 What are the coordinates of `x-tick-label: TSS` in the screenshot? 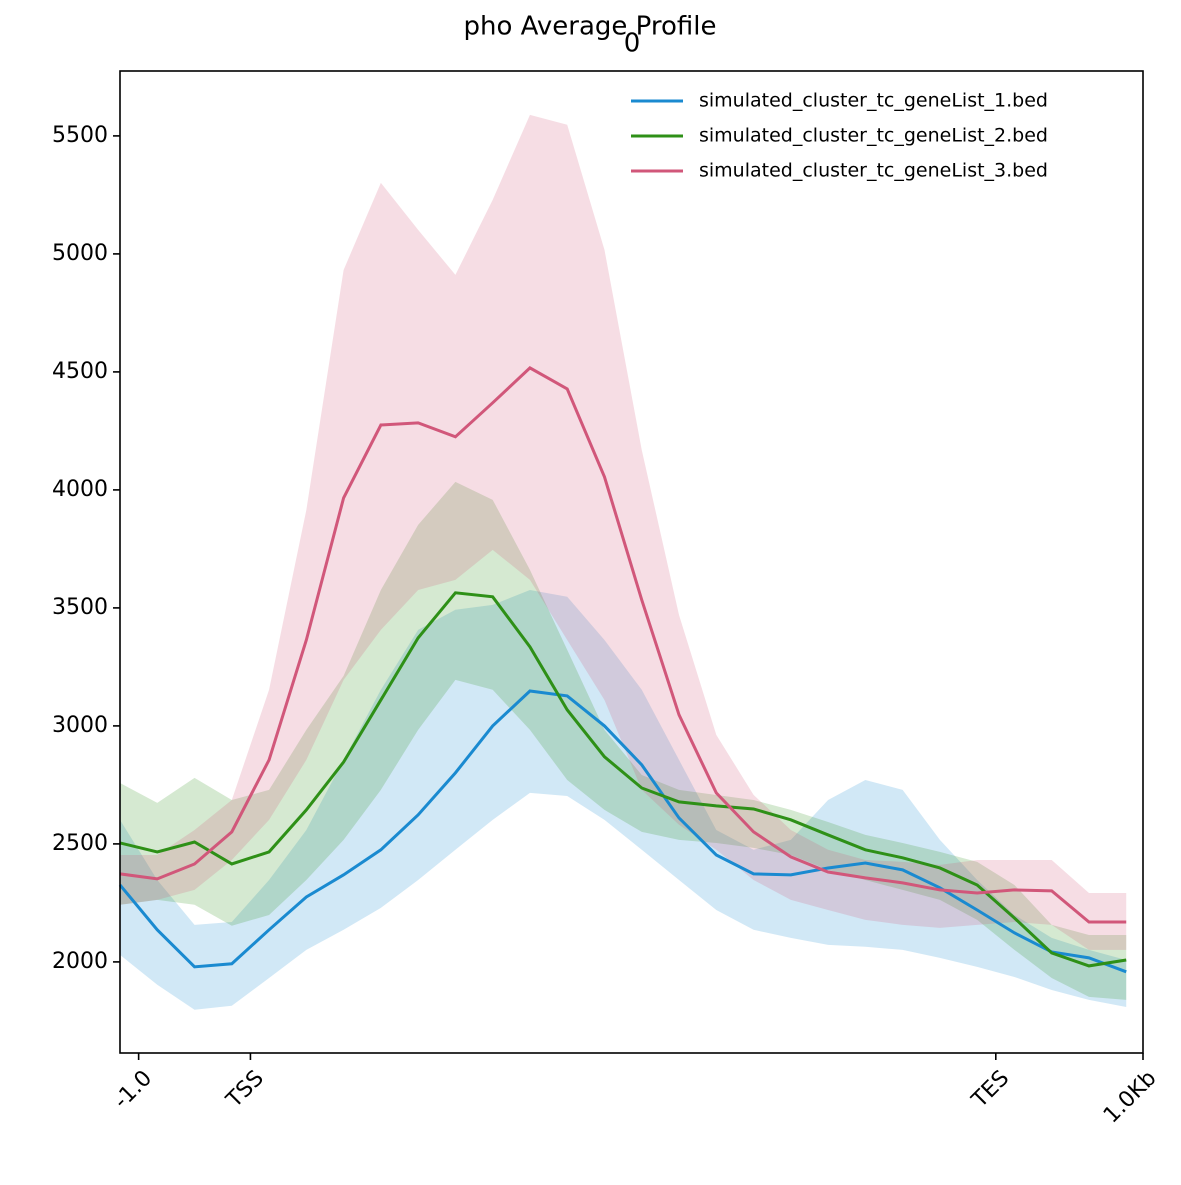 It's located at (245, 1090).